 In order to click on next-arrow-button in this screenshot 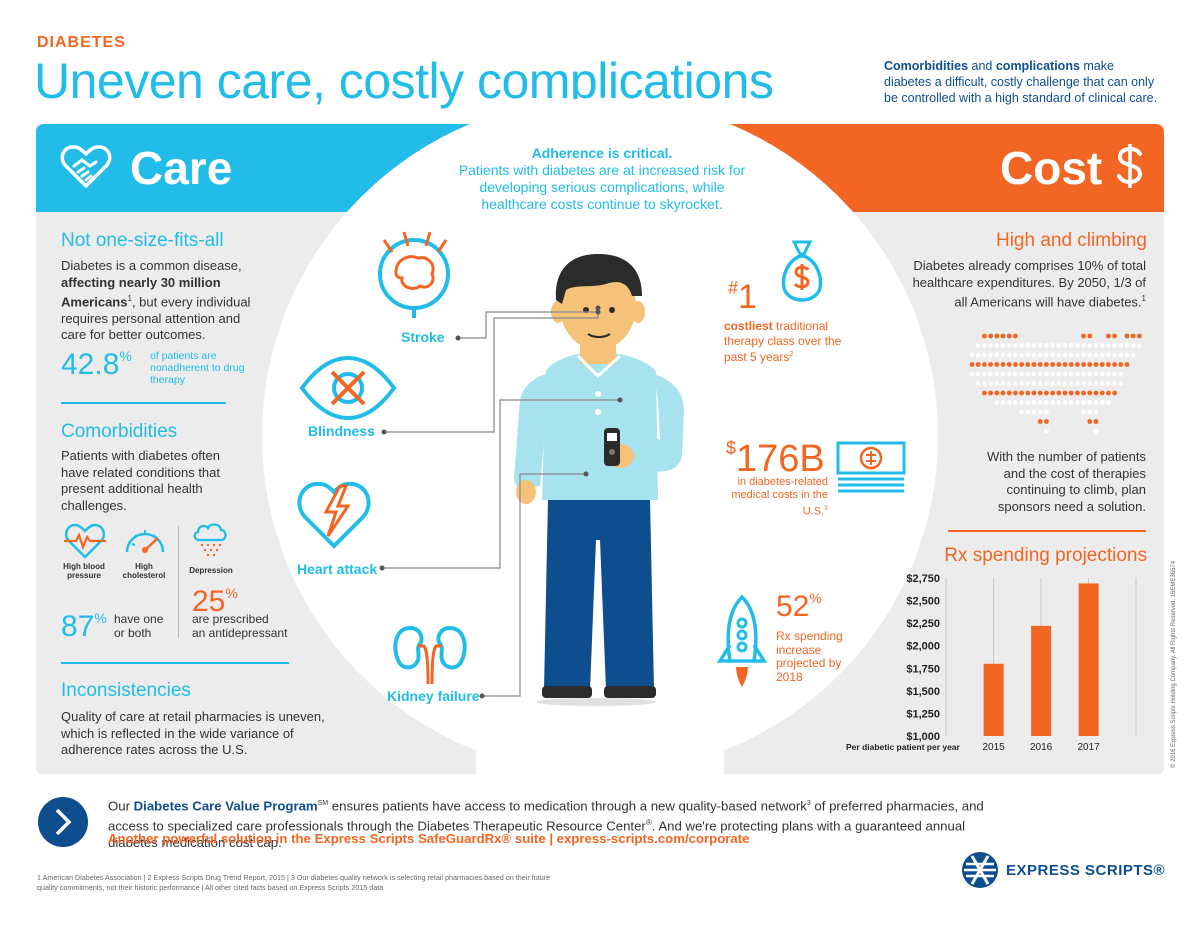, I will do `click(63, 822)`.